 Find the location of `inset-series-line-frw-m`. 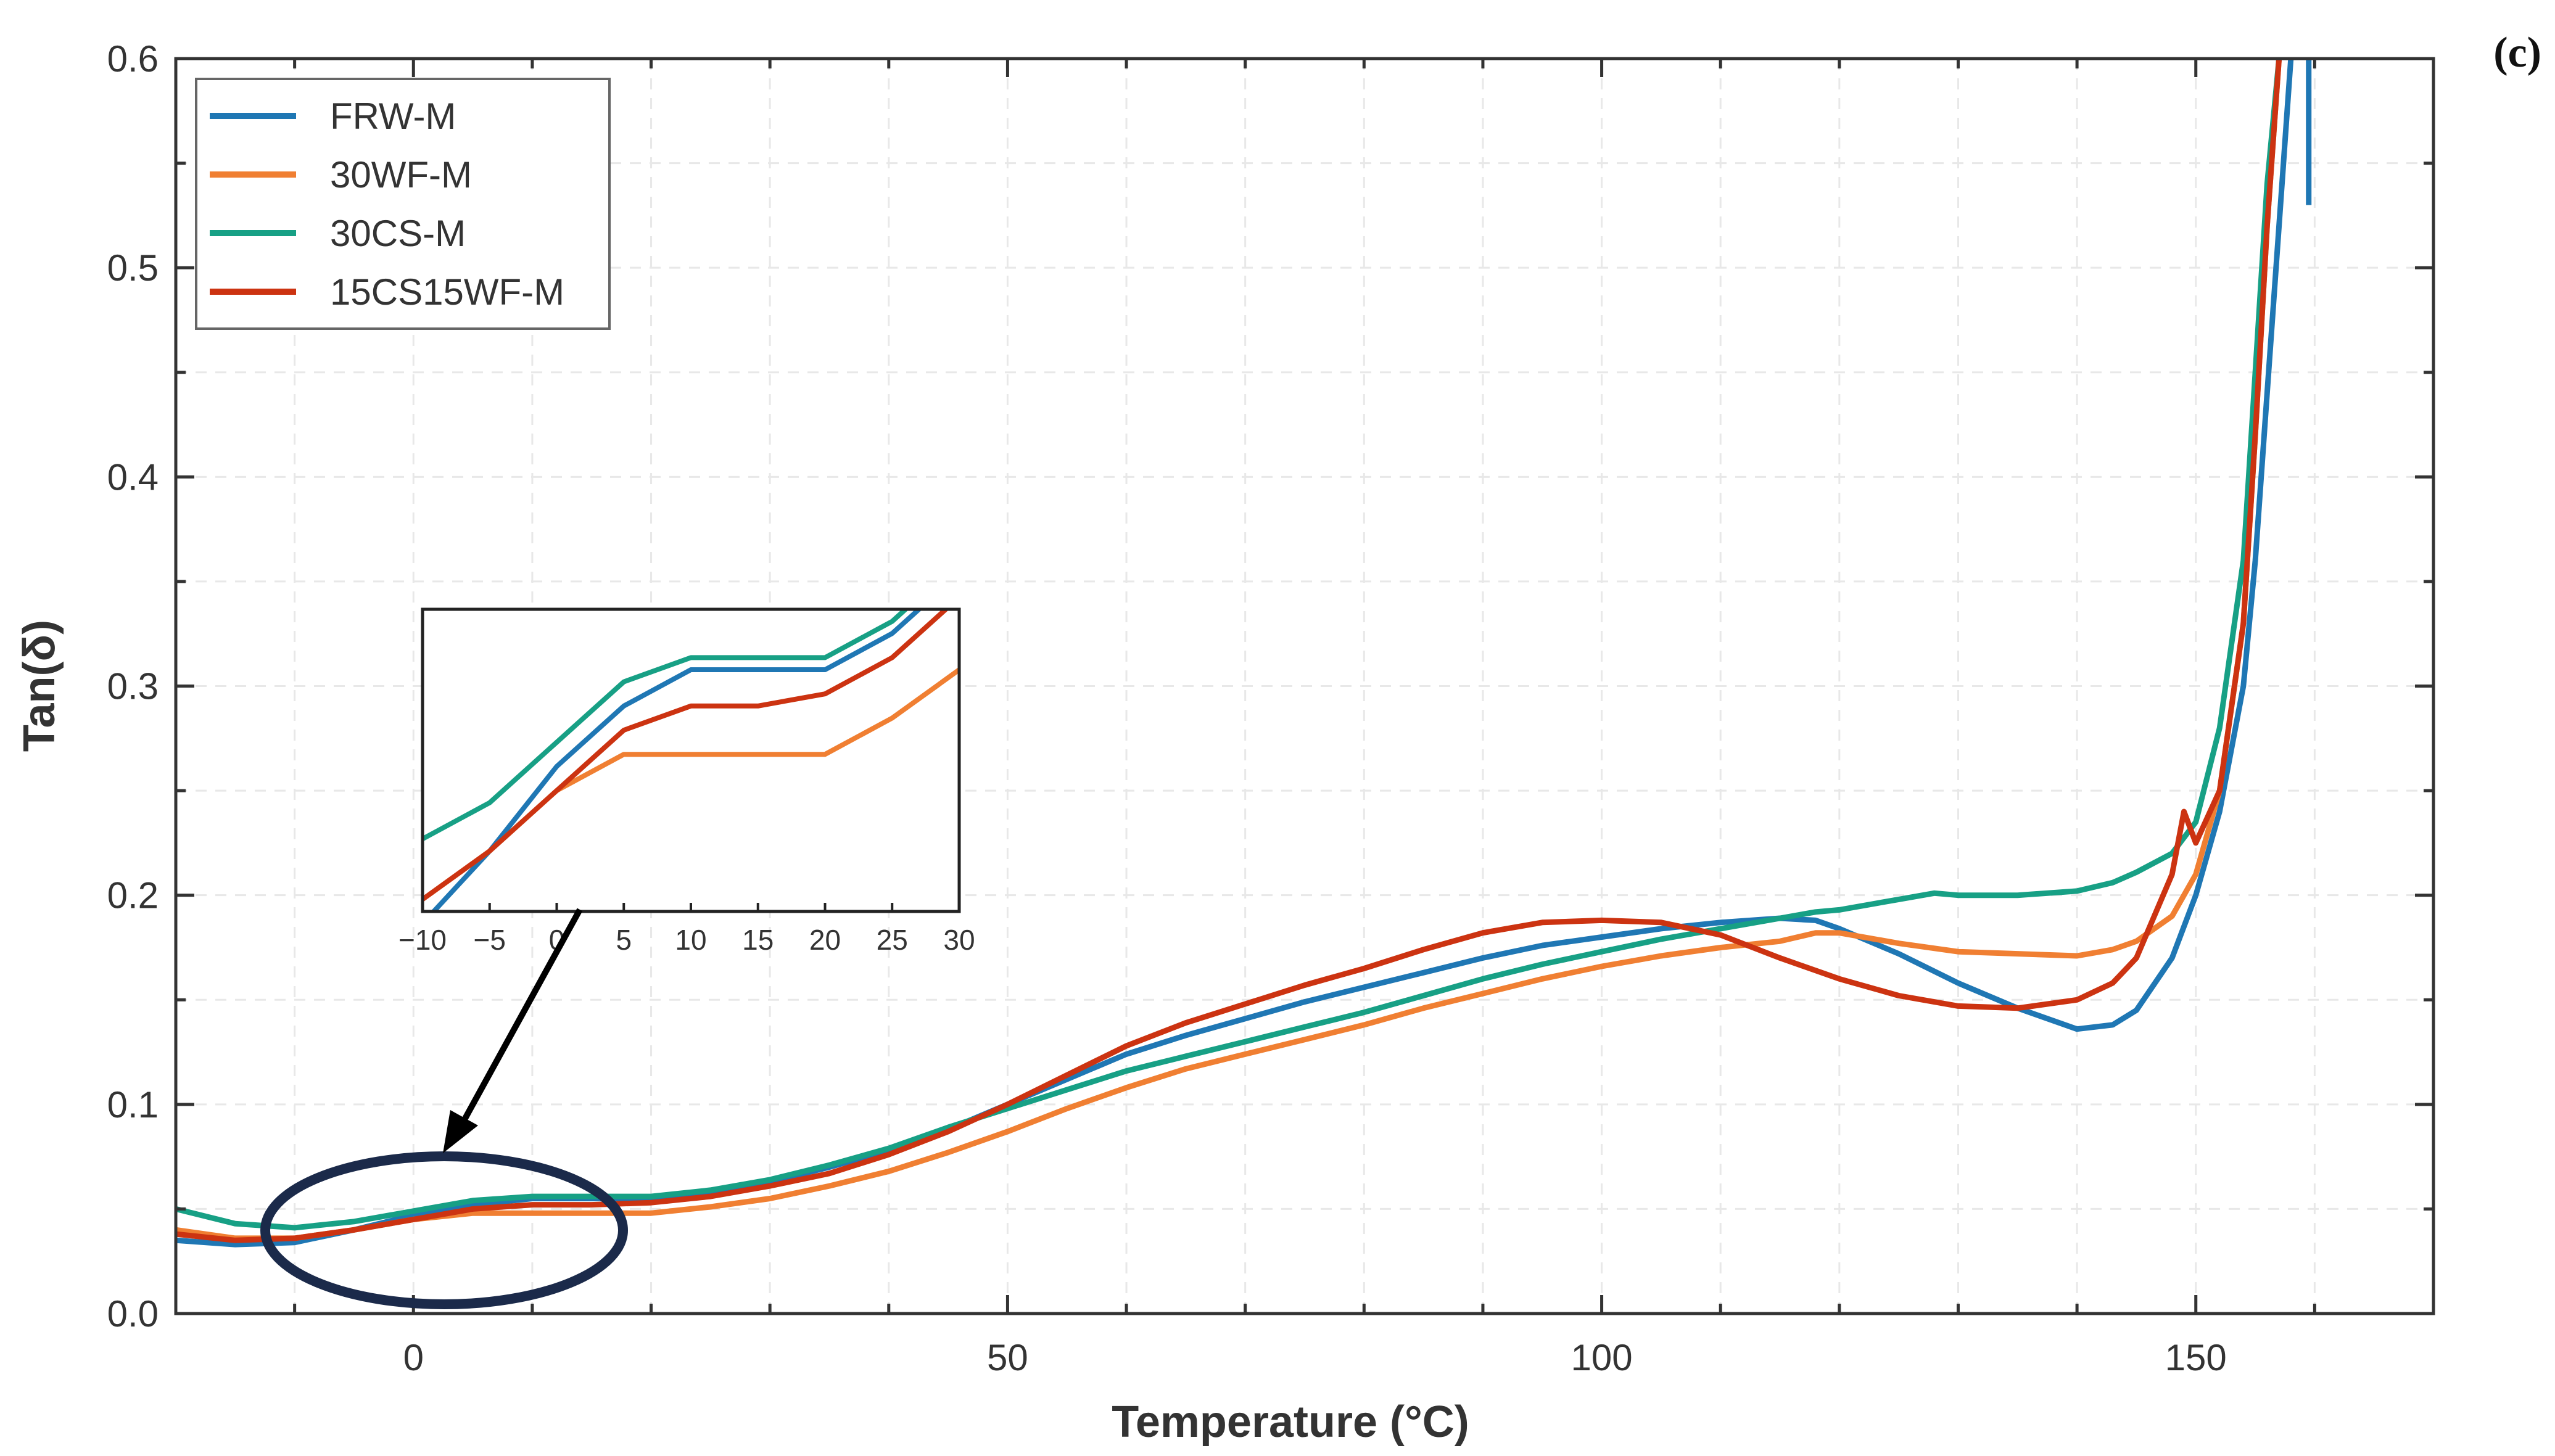

inset-series-line-frw-m is located at coordinates (676, 760).